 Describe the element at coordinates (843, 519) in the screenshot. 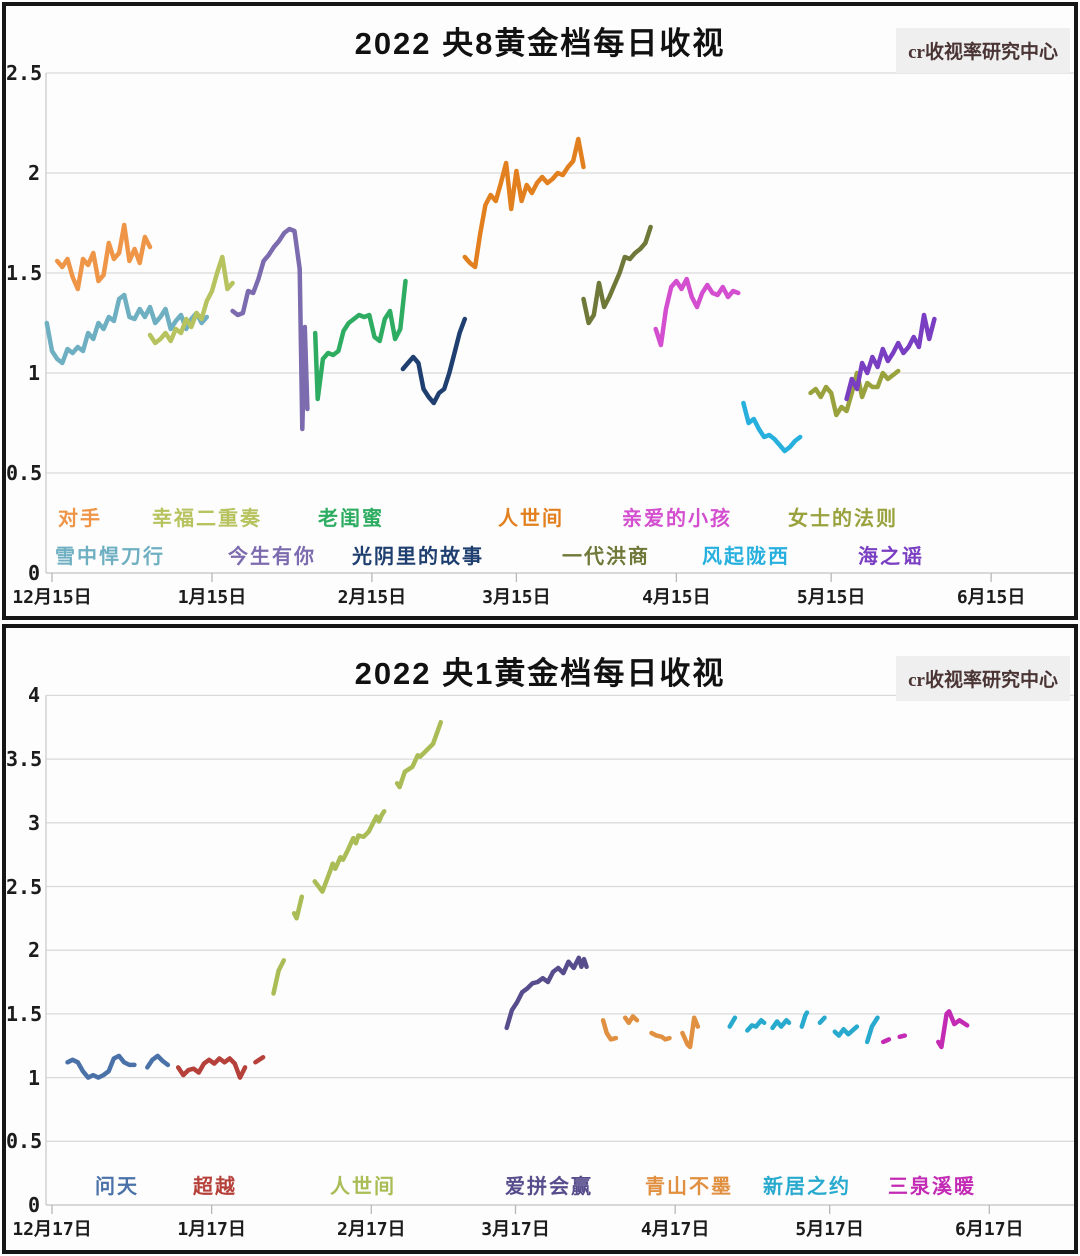

I see `legend-item-女士的法则: 女士的法则` at that location.